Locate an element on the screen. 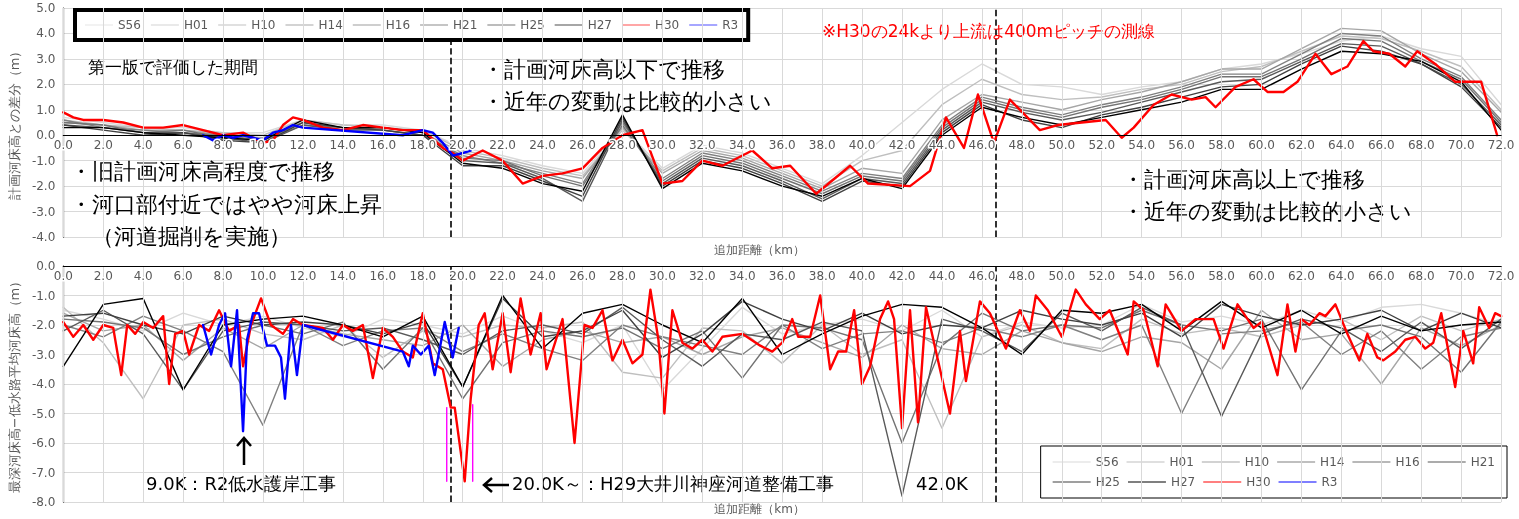 Image resolution: width=1519 pixels, height=519 pixels. y-tick-label: 1.0 is located at coordinates (46, 109).